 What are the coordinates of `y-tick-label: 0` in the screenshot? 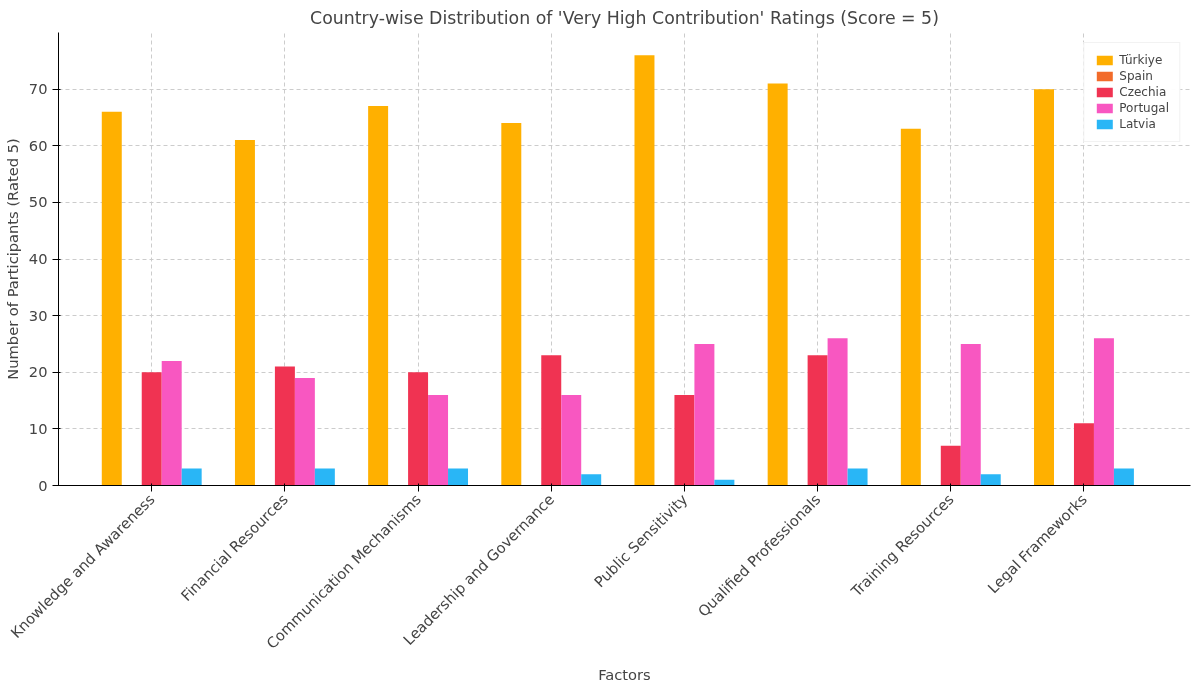 It's located at (43, 485).